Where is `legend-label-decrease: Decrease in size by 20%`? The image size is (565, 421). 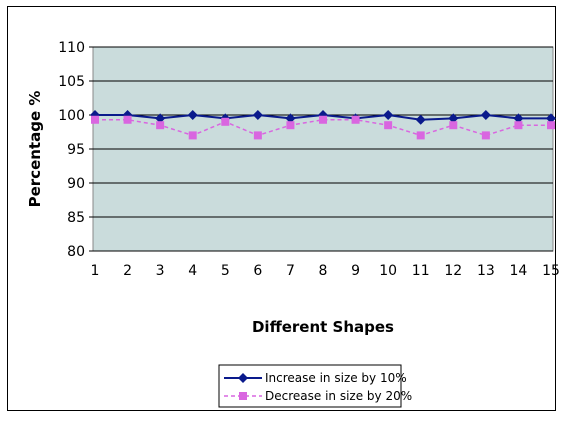
legend-label-decrease: Decrease in size by 20% is located at coordinates (338, 396).